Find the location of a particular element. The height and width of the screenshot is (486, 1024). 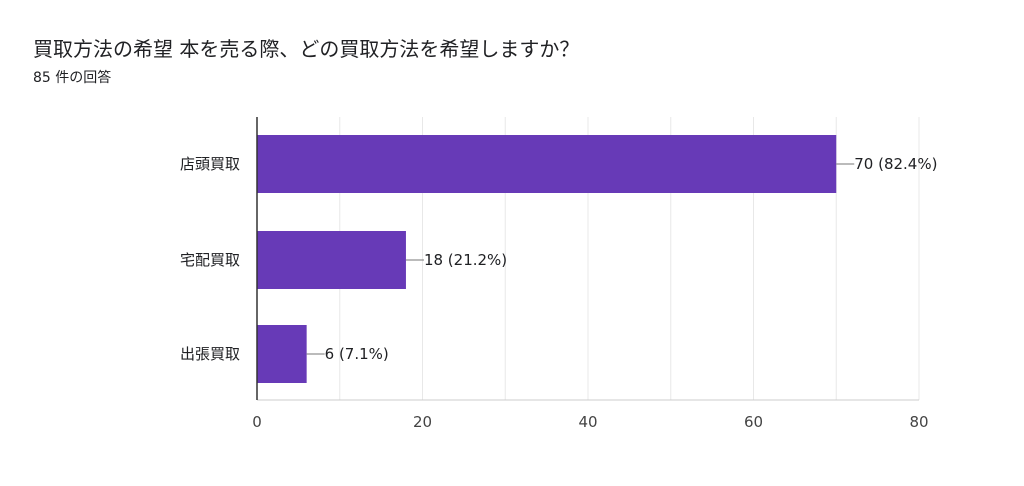

x-tick-label: 20 is located at coordinates (422, 422).